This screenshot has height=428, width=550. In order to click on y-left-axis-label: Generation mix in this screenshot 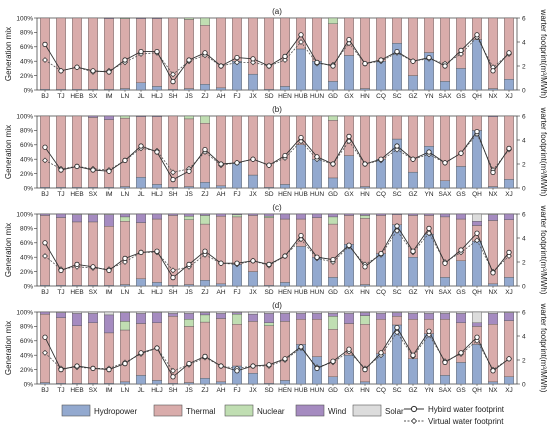, I will do `click(8, 54)`.